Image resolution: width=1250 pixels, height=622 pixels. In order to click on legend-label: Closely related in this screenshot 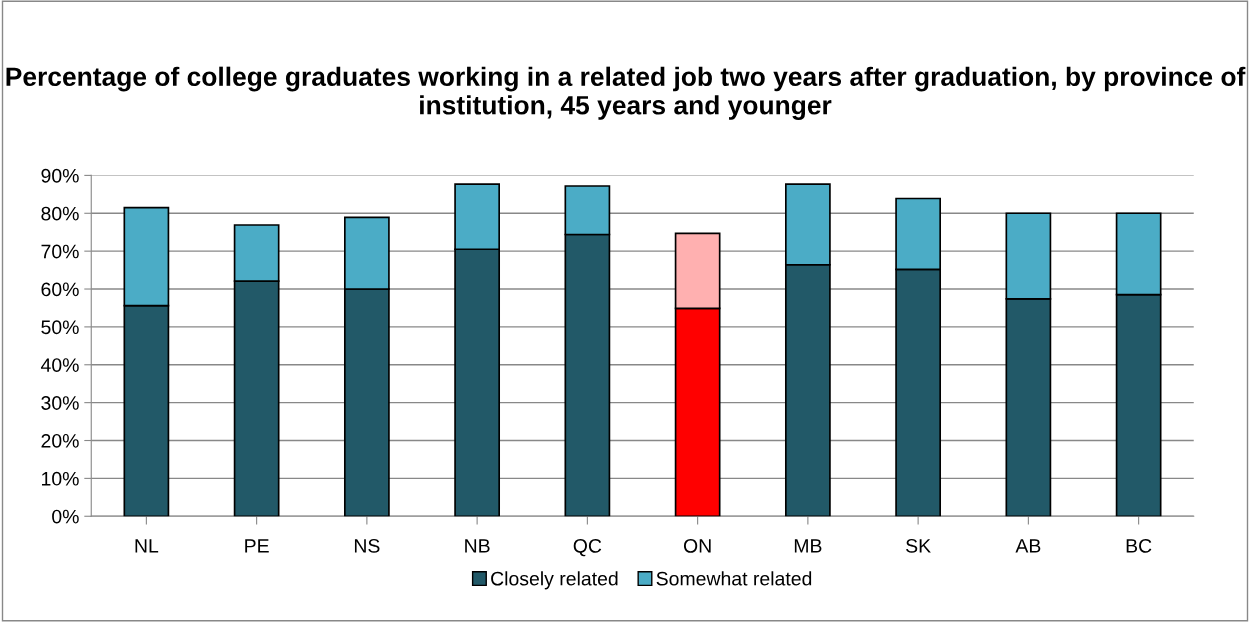, I will do `click(554, 580)`.